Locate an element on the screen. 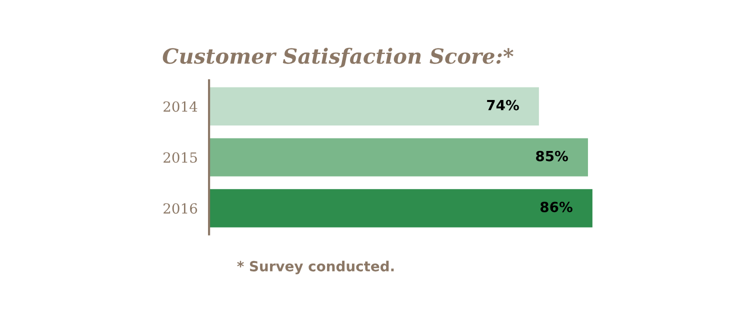 This screenshot has width=752, height=321. data-label: 74% is located at coordinates (503, 105).